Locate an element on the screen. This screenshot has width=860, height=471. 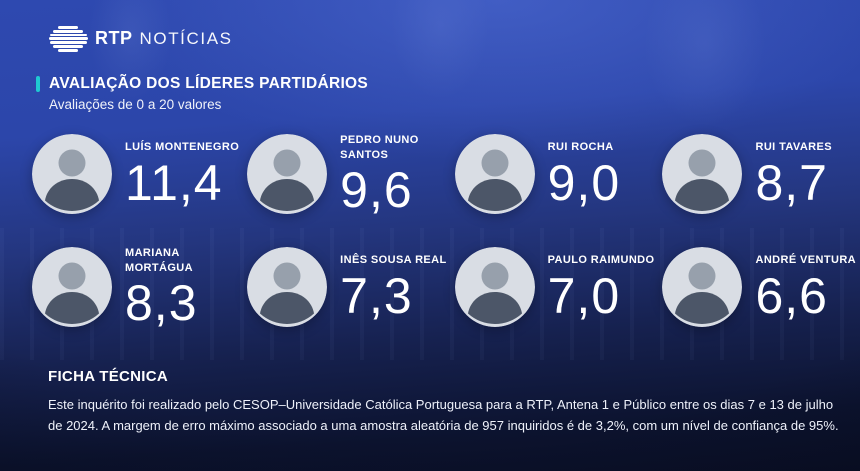
leader-name: INÊS SOUSA REAL is located at coordinates (393, 260).